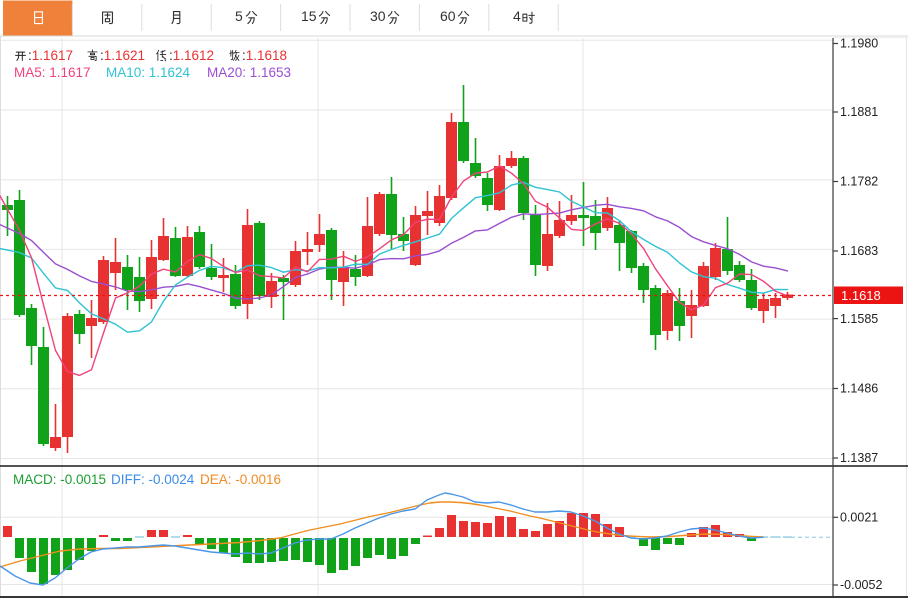  What do you see at coordinates (859, 319) in the screenshot?
I see `svg-text: 1.1585` at bounding box center [859, 319].